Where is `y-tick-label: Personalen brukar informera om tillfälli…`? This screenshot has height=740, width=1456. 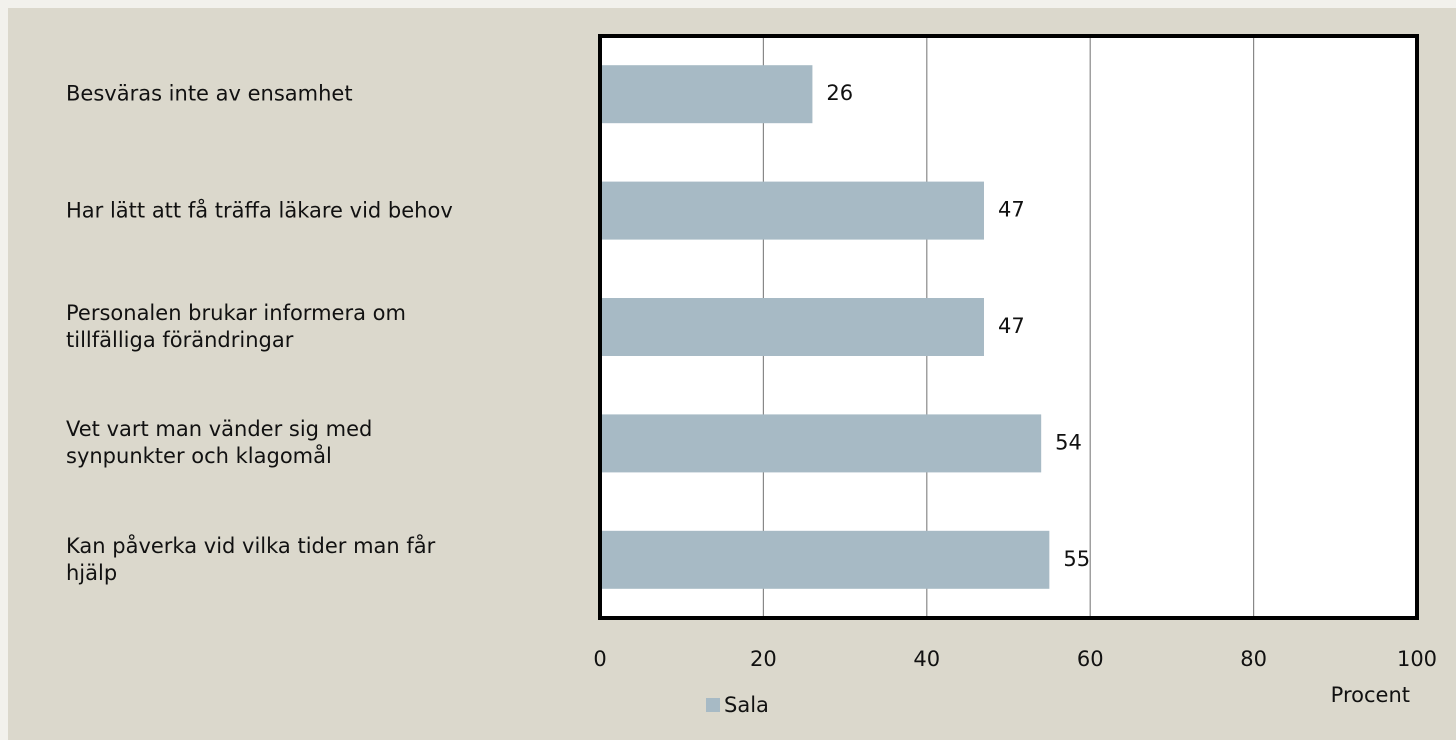 y-tick-label: Personalen brukar informera om tillfälli… is located at coordinates (236, 326).